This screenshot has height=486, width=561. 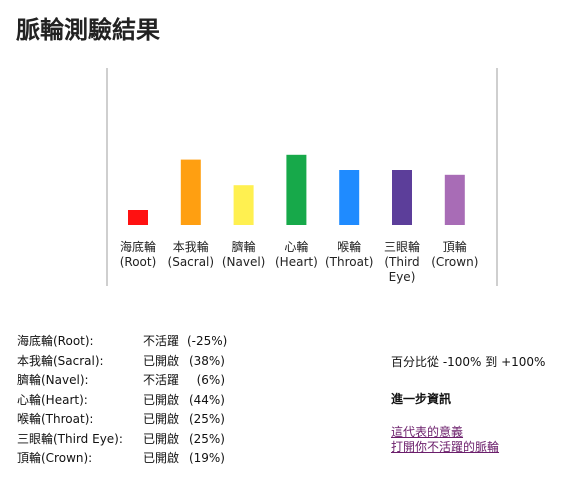 I want to click on chakra-axis-label-1: 本我輪 (Sacral), so click(x=191, y=255).